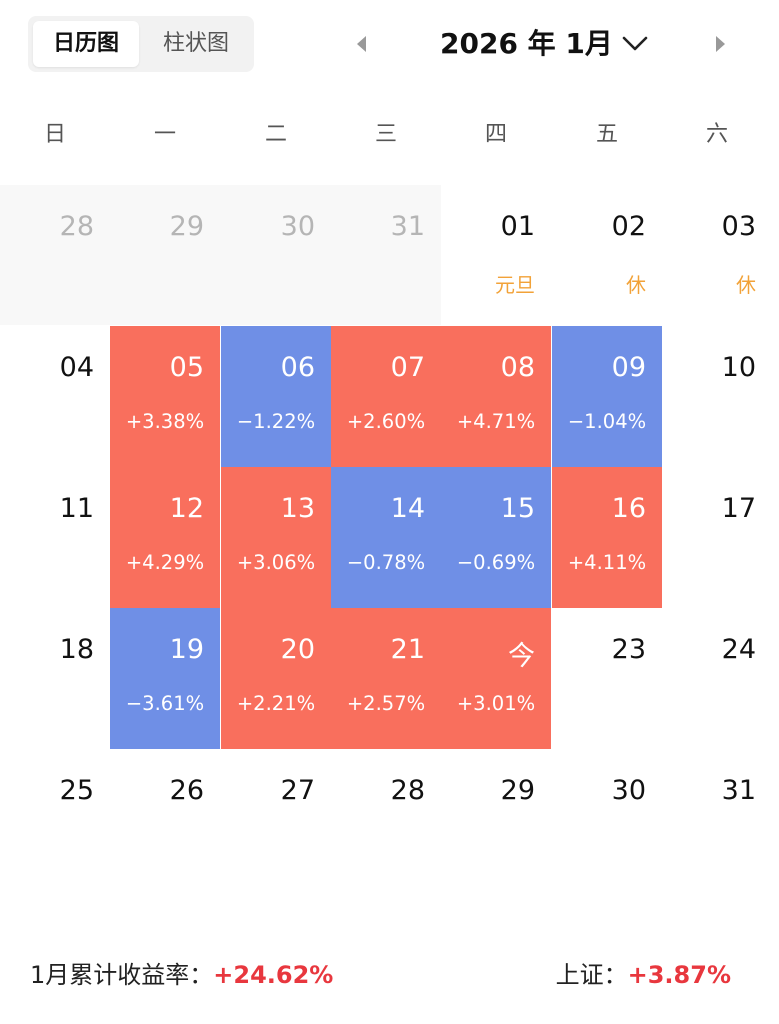 The height and width of the screenshot is (1024, 779). What do you see at coordinates (496, 421) in the screenshot?
I see `day-return: +4.71%` at bounding box center [496, 421].